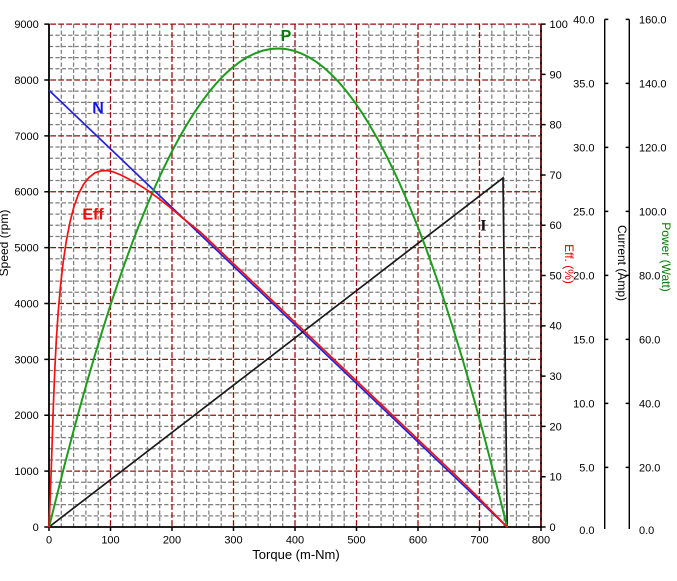 The image size is (677, 581). Describe the element at coordinates (622, 263) in the screenshot. I see `svg-text: Current (Amp)` at that location.